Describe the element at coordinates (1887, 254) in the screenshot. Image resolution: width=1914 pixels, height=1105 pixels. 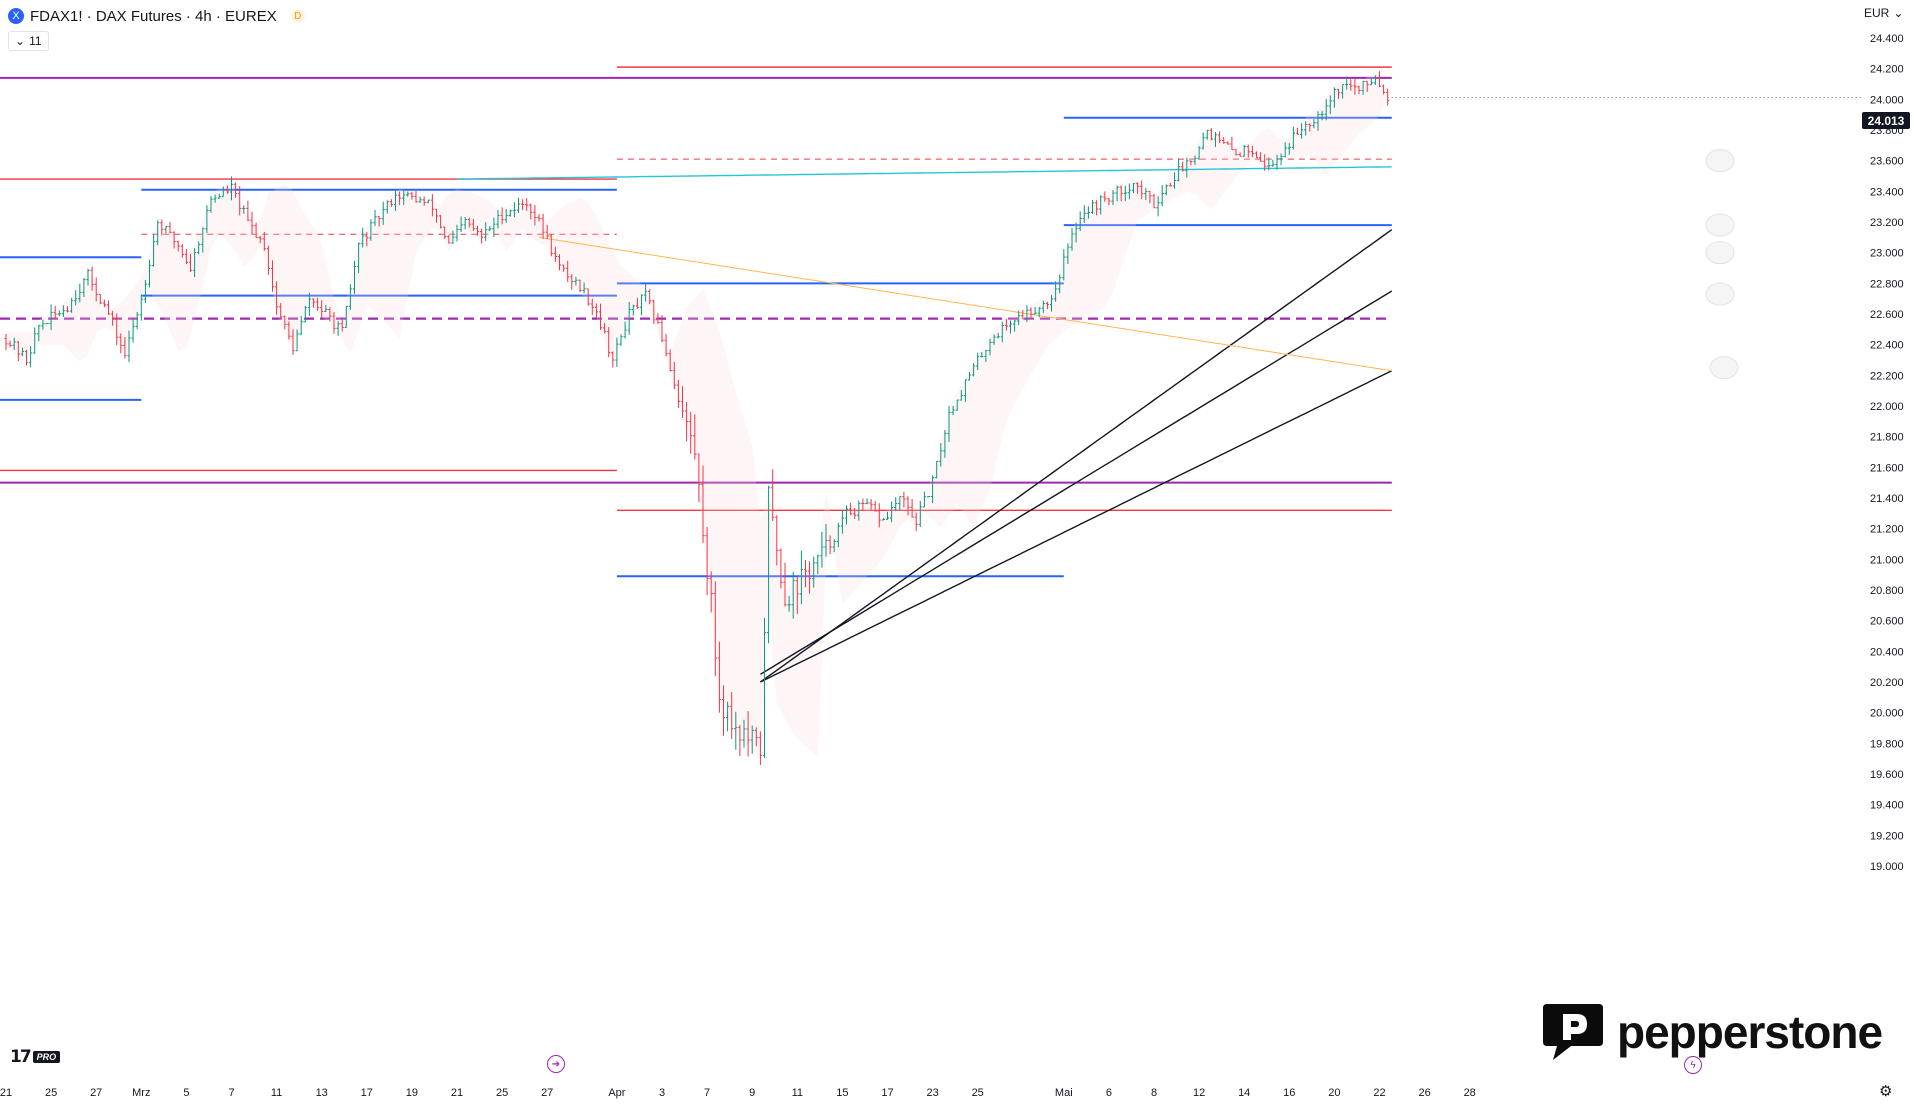
I see `price-tick-label: 23.000` at that location.